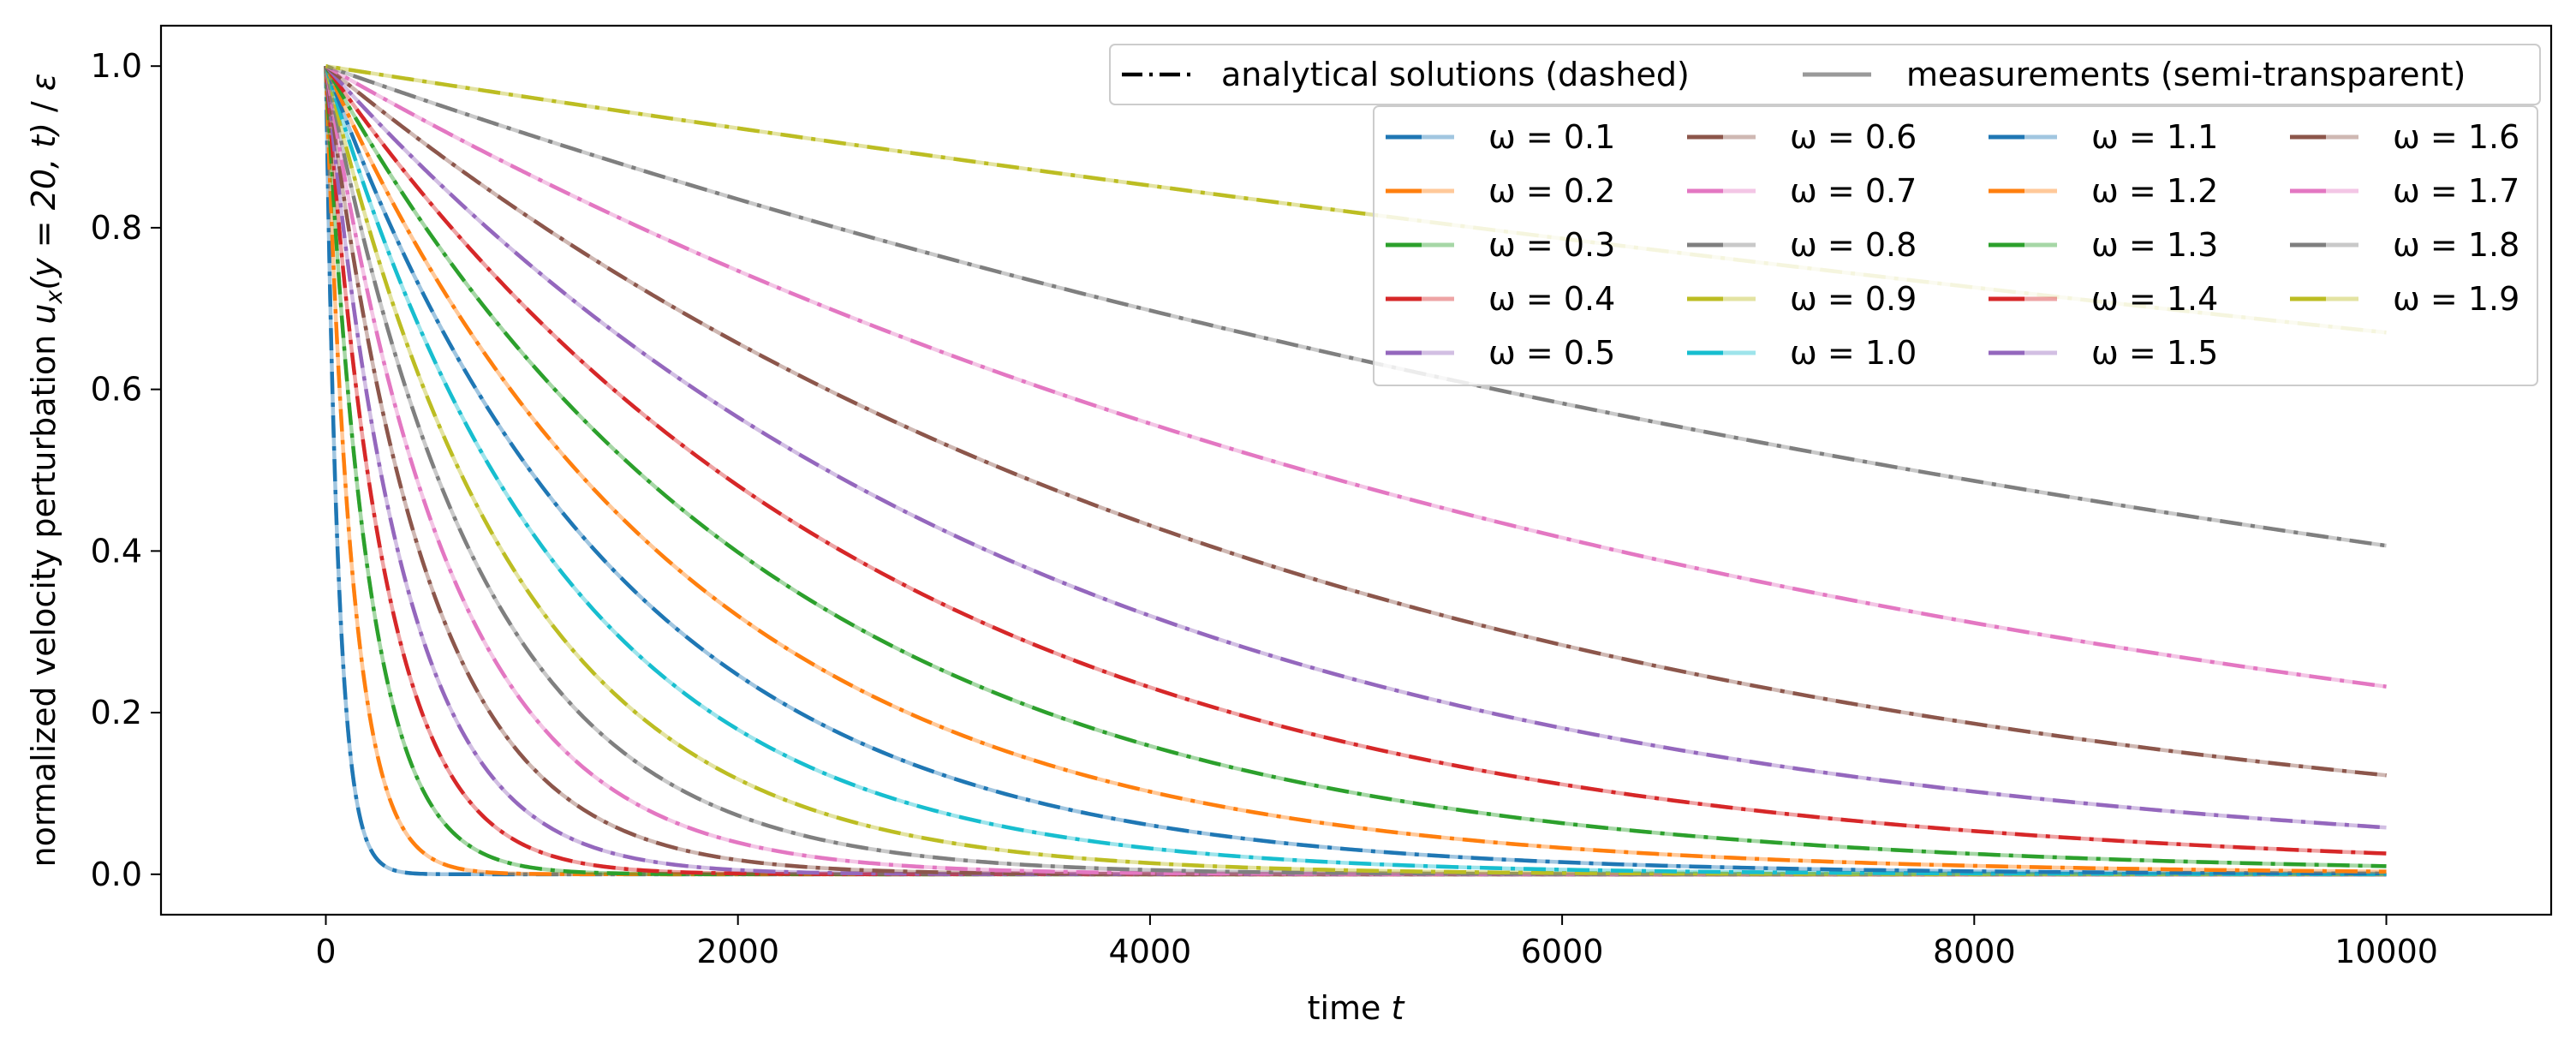 Image resolution: width=2576 pixels, height=1056 pixels. I want to click on series-legend-label: ω = 1.1, so click(2154, 137).